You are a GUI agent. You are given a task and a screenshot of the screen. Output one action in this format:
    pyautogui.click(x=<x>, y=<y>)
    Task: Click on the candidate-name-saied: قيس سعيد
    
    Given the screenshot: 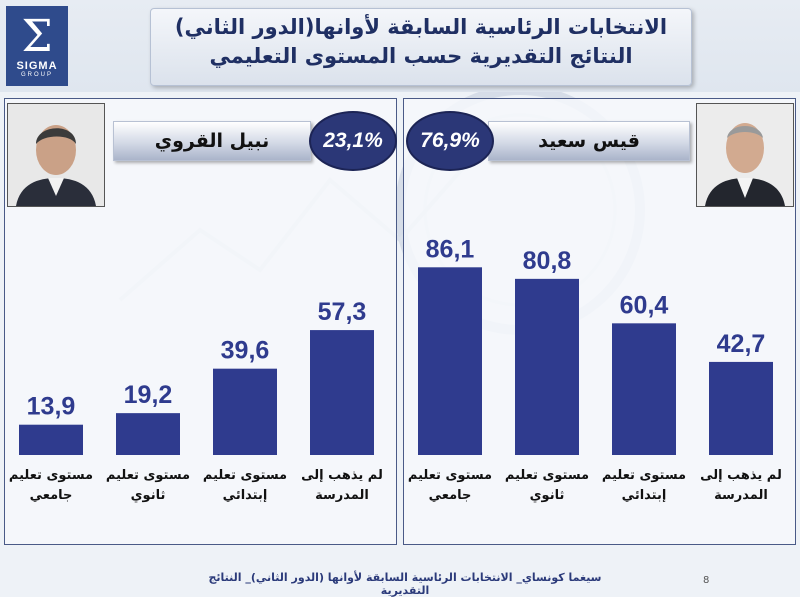 What is the action you would take?
    pyautogui.click(x=589, y=141)
    